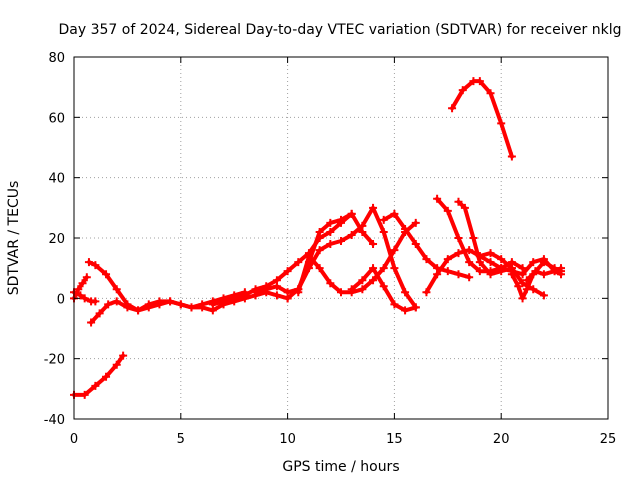 Image resolution: width=640 pixels, height=480 pixels. What do you see at coordinates (181, 439) in the screenshot?
I see `x-tick-label: 5` at bounding box center [181, 439].